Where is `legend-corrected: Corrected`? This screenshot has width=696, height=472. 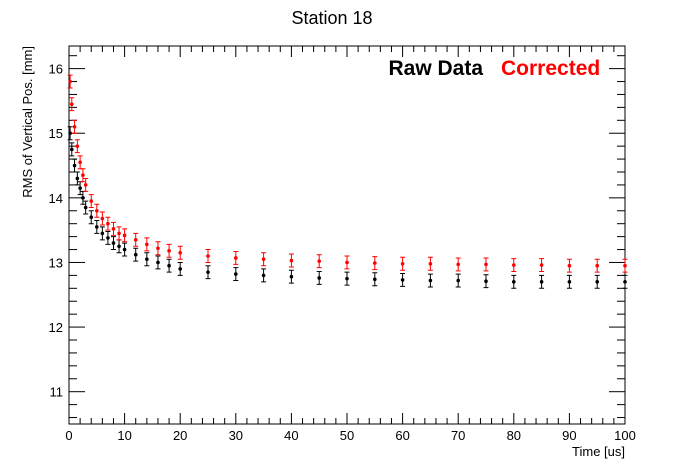
legend-corrected: Corrected is located at coordinates (550, 68).